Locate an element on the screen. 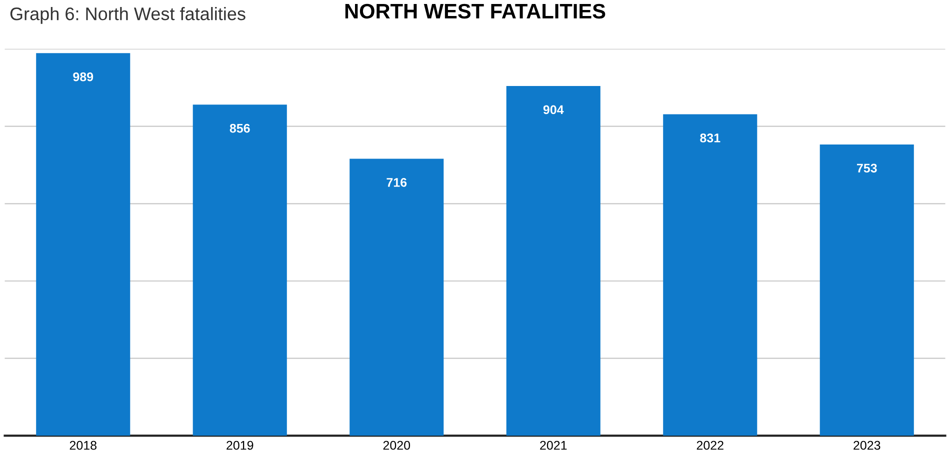 The image size is (950, 466). data-label: 831 is located at coordinates (710, 138).